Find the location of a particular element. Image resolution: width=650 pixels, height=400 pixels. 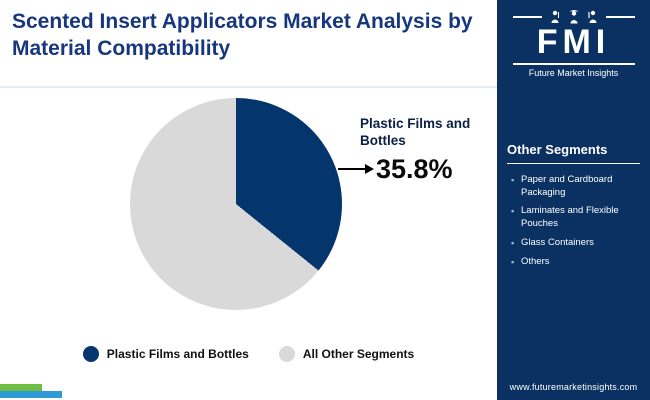

list-item: Glass Containers is located at coordinates (575, 243).